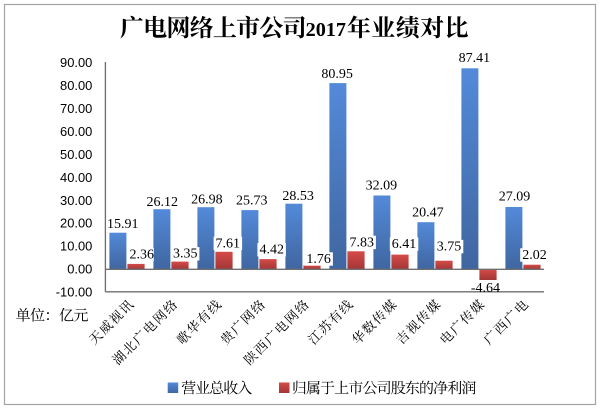 The width and height of the screenshot is (600, 409). Describe the element at coordinates (74, 292) in the screenshot. I see `svg-text: -10.00` at that location.